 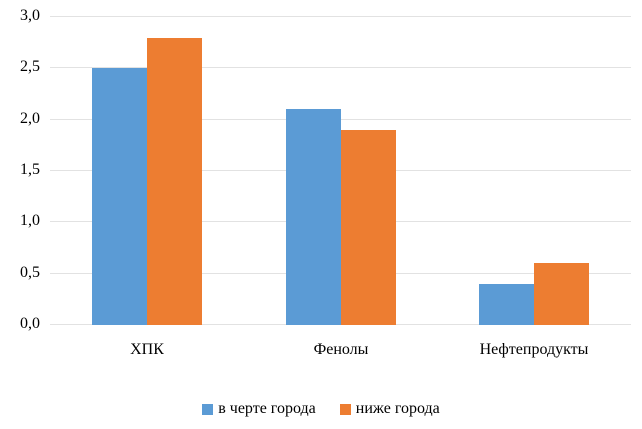 What do you see at coordinates (147, 349) in the screenshot?
I see `x-axis-category-label: ХПК` at bounding box center [147, 349].